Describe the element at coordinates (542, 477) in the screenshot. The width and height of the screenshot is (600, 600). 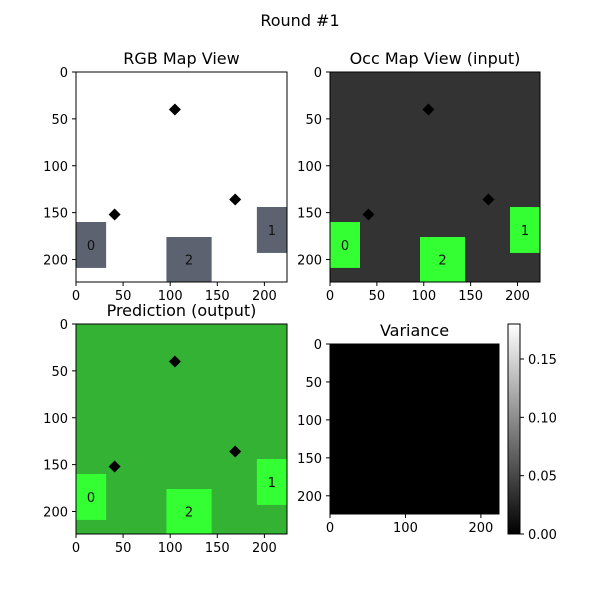
I see `colorbar-tick-label: 0.05` at that location.